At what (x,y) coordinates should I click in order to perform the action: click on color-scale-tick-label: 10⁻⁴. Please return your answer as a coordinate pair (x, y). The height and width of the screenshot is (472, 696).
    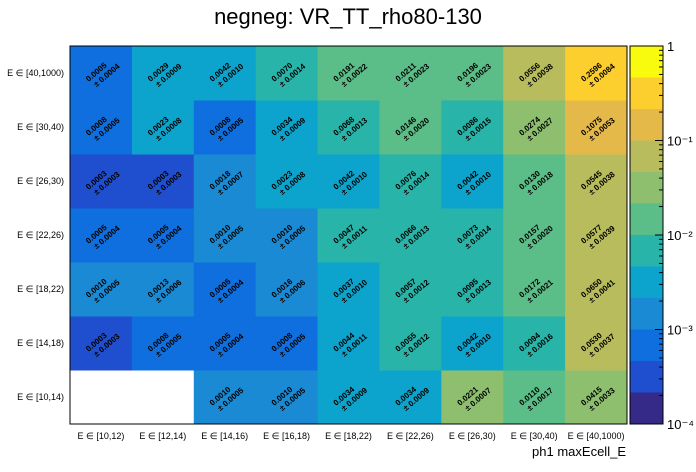
    Looking at the image, I should click on (680, 424).